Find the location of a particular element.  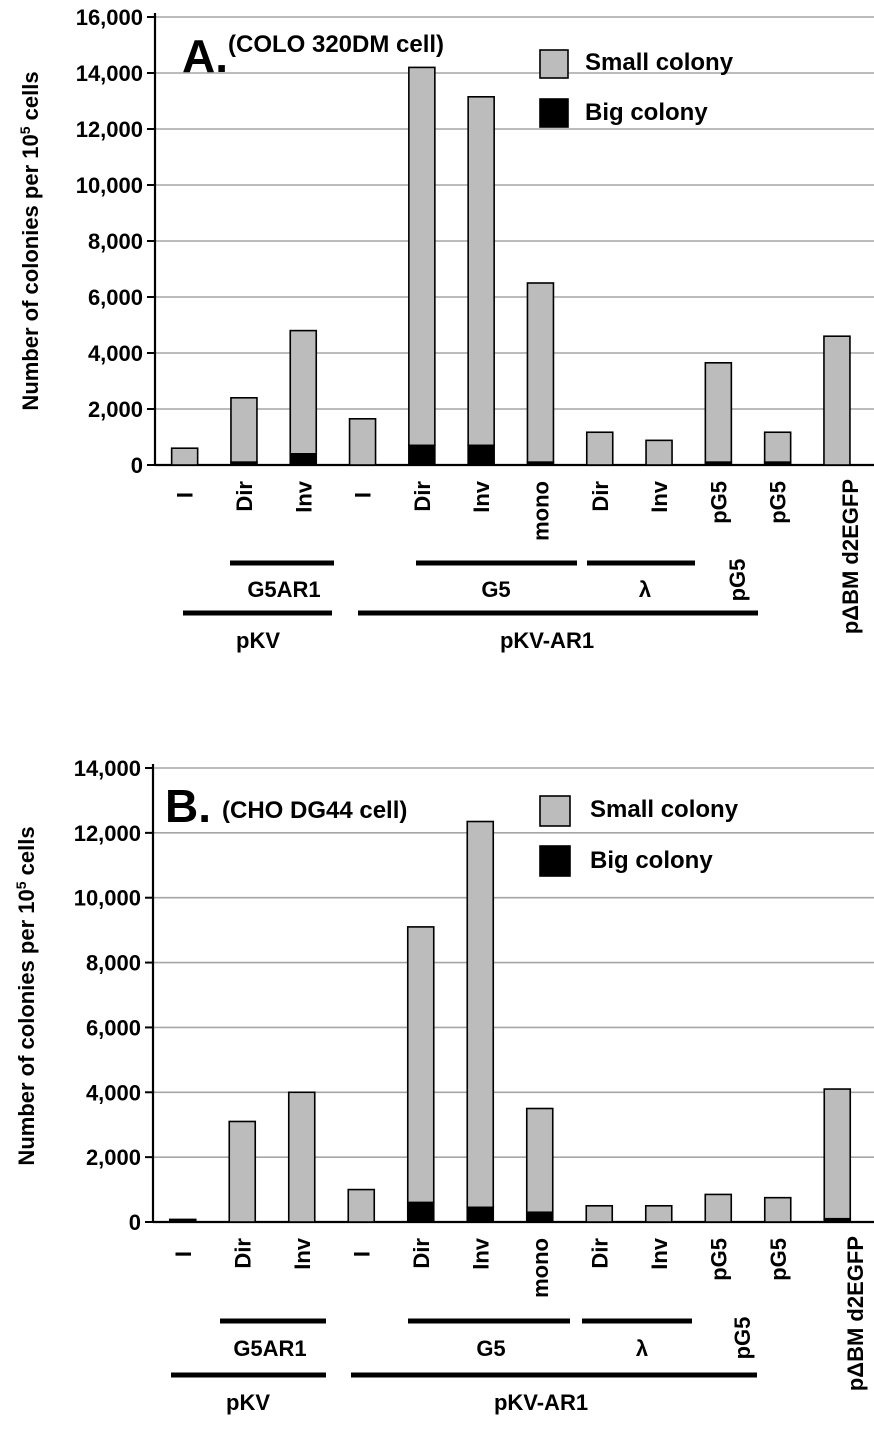

y-tick-label: 16,000 is located at coordinates (109, 17).